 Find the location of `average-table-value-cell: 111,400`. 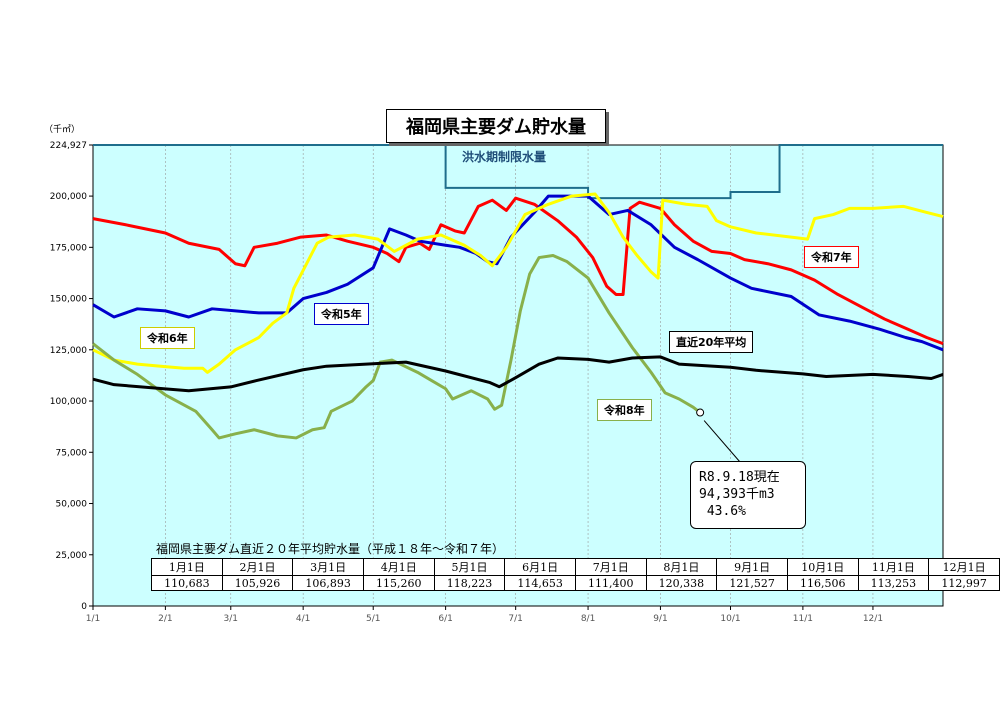

average-table-value-cell: 111,400 is located at coordinates (610, 583).